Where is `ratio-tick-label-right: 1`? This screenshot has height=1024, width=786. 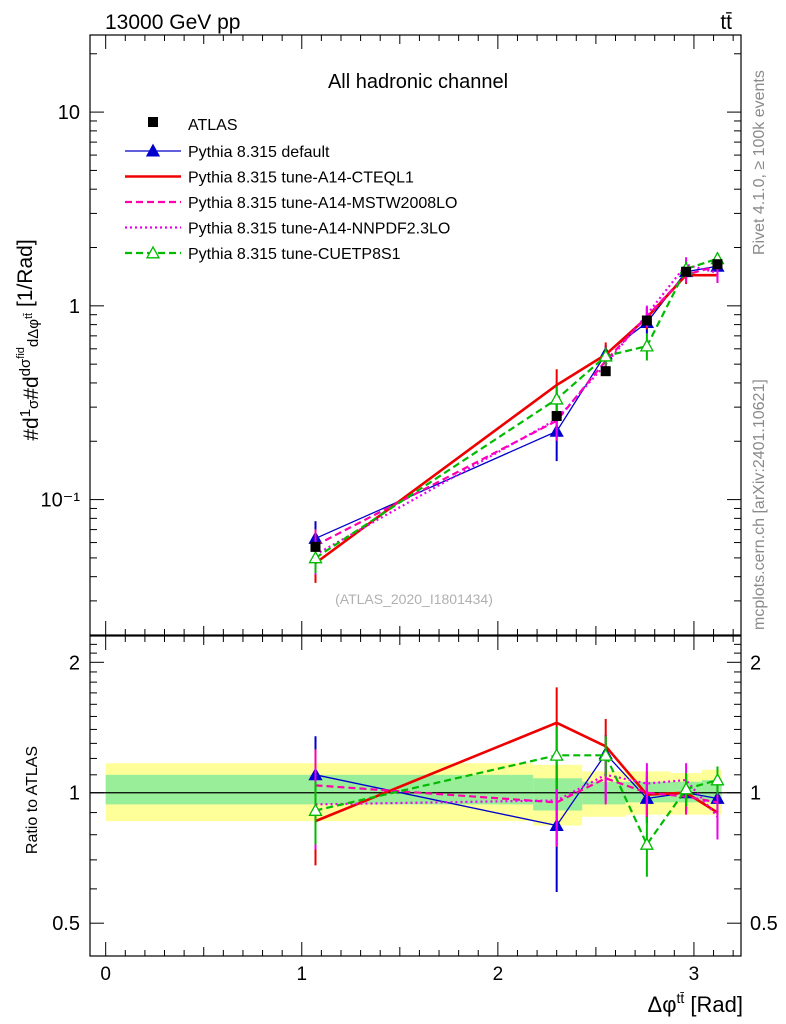 ratio-tick-label-right: 1 is located at coordinates (755, 794).